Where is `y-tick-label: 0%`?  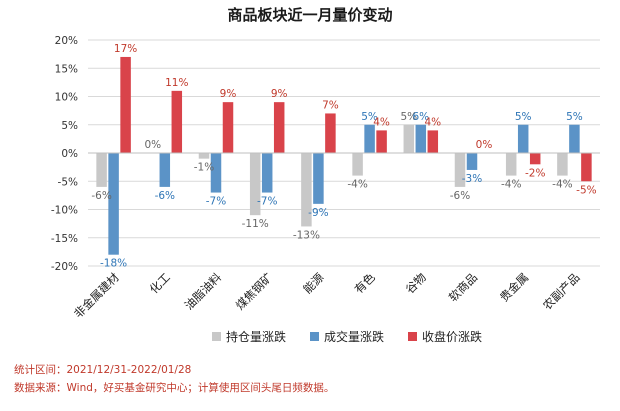
y-tick-label: 0% is located at coordinates (69, 154).